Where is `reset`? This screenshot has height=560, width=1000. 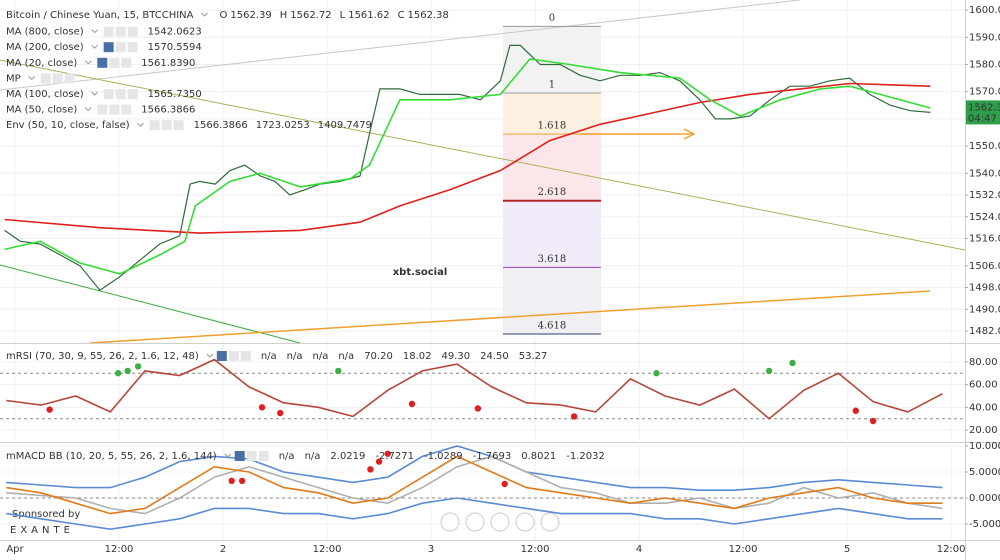
reset is located at coordinates (500, 522).